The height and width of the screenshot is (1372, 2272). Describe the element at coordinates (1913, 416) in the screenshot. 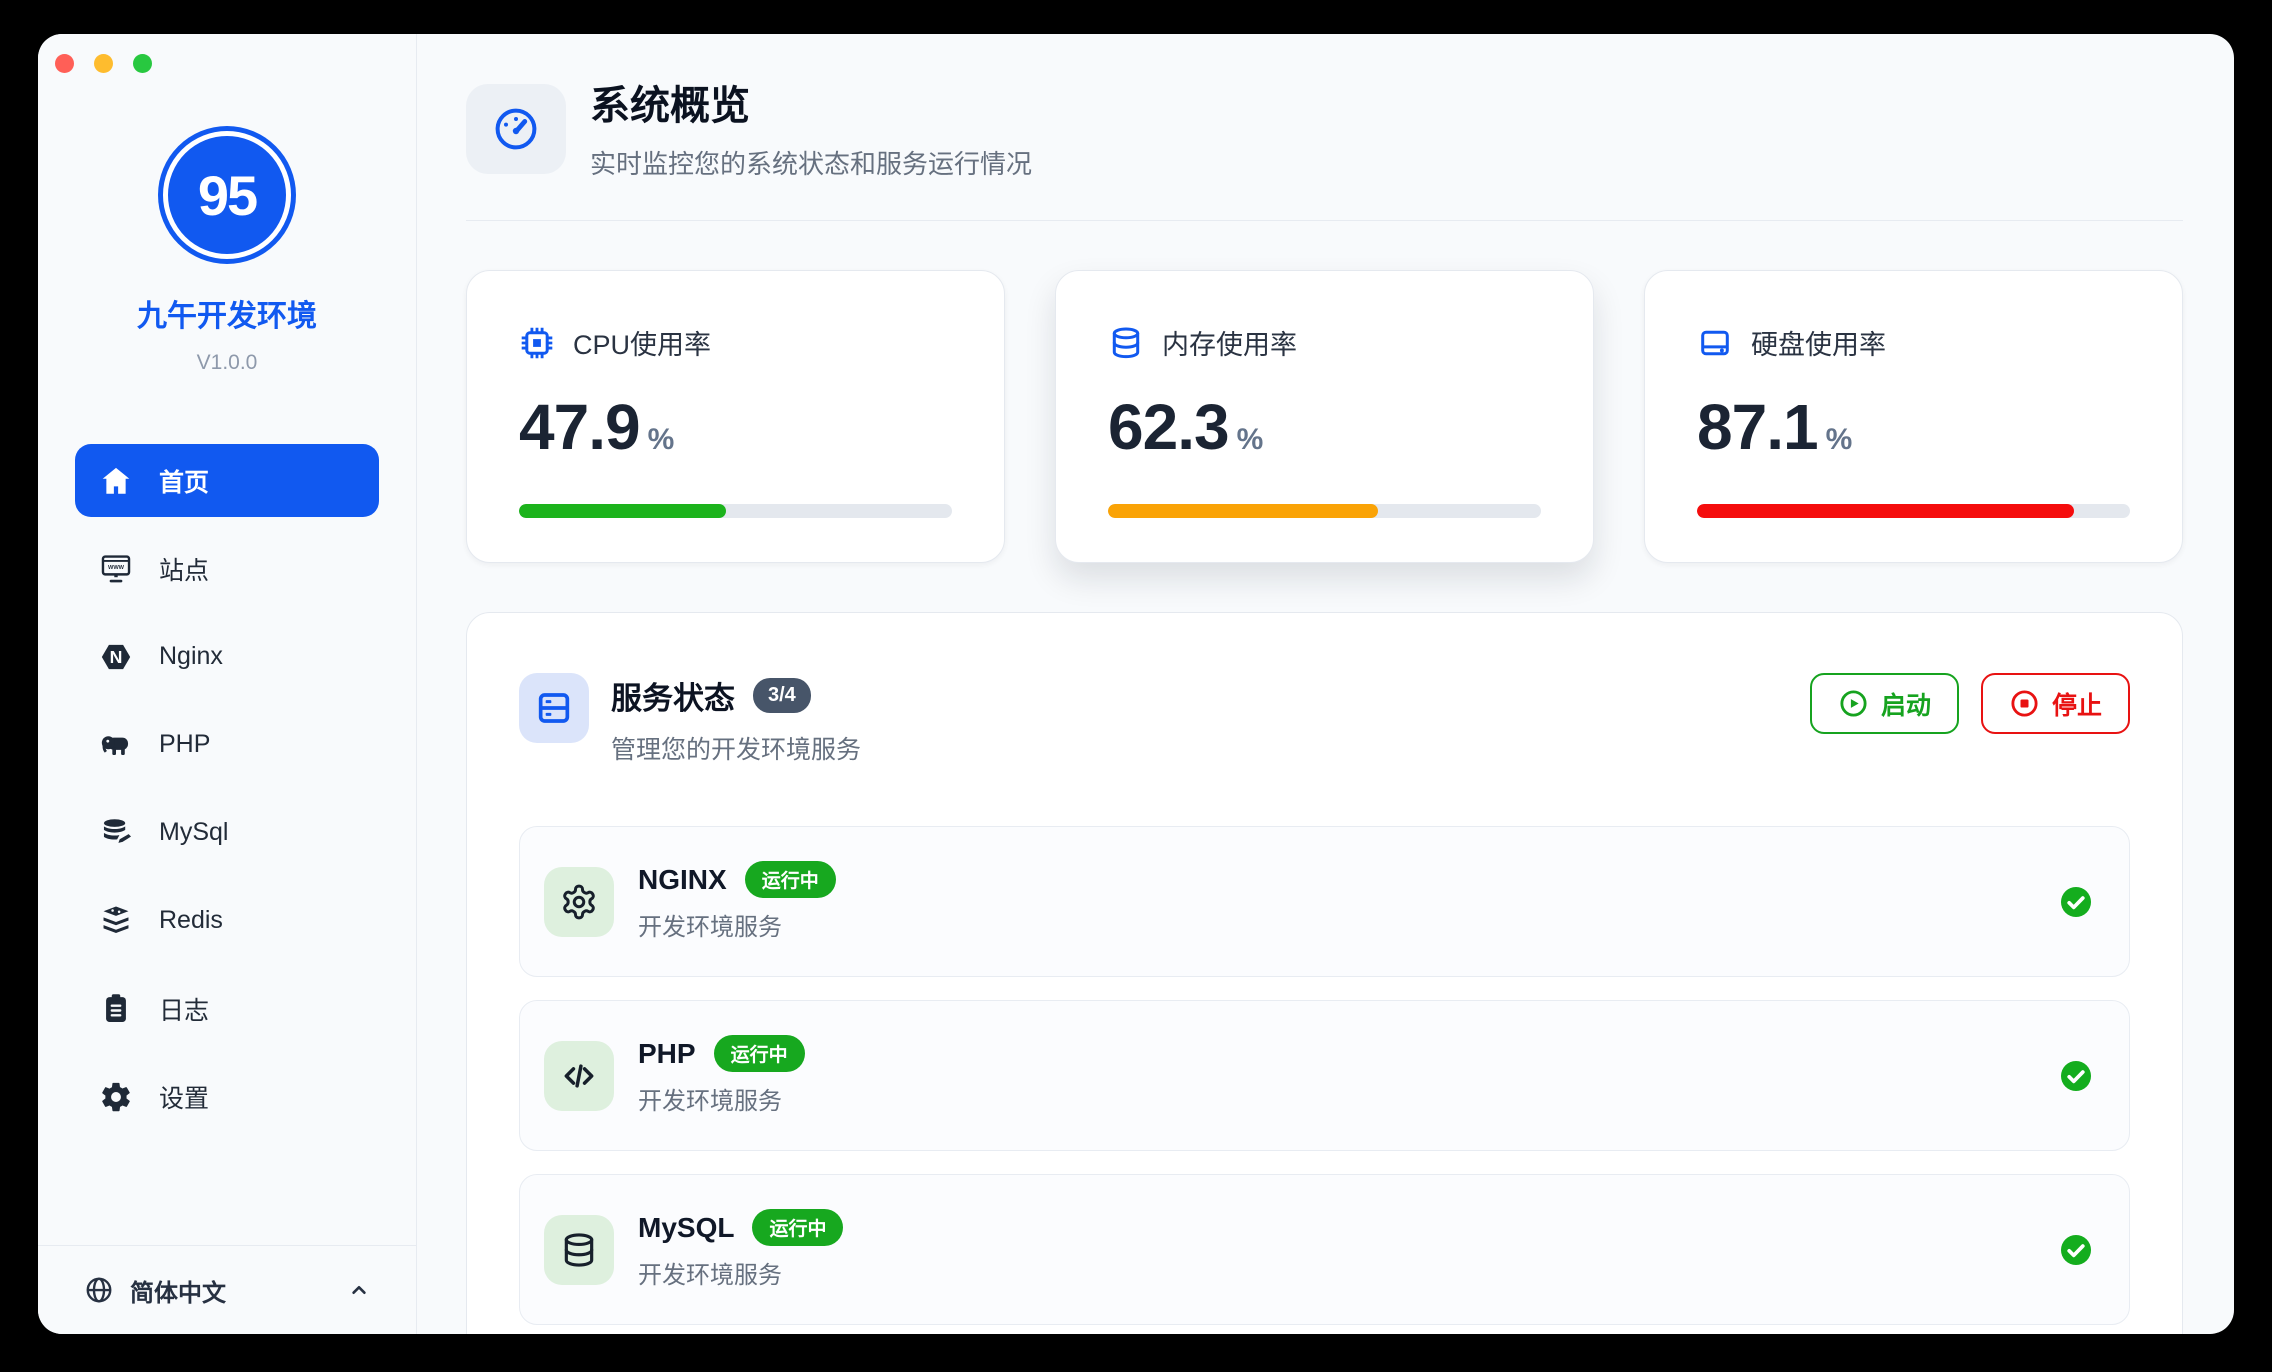

I see `disk-usage-card: 硬盘使用率 87.1 %` at that location.